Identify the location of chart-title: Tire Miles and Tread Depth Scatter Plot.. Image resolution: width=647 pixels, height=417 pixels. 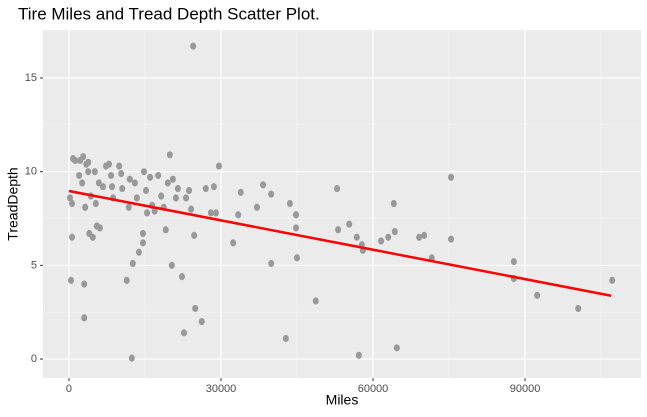
(169, 13).